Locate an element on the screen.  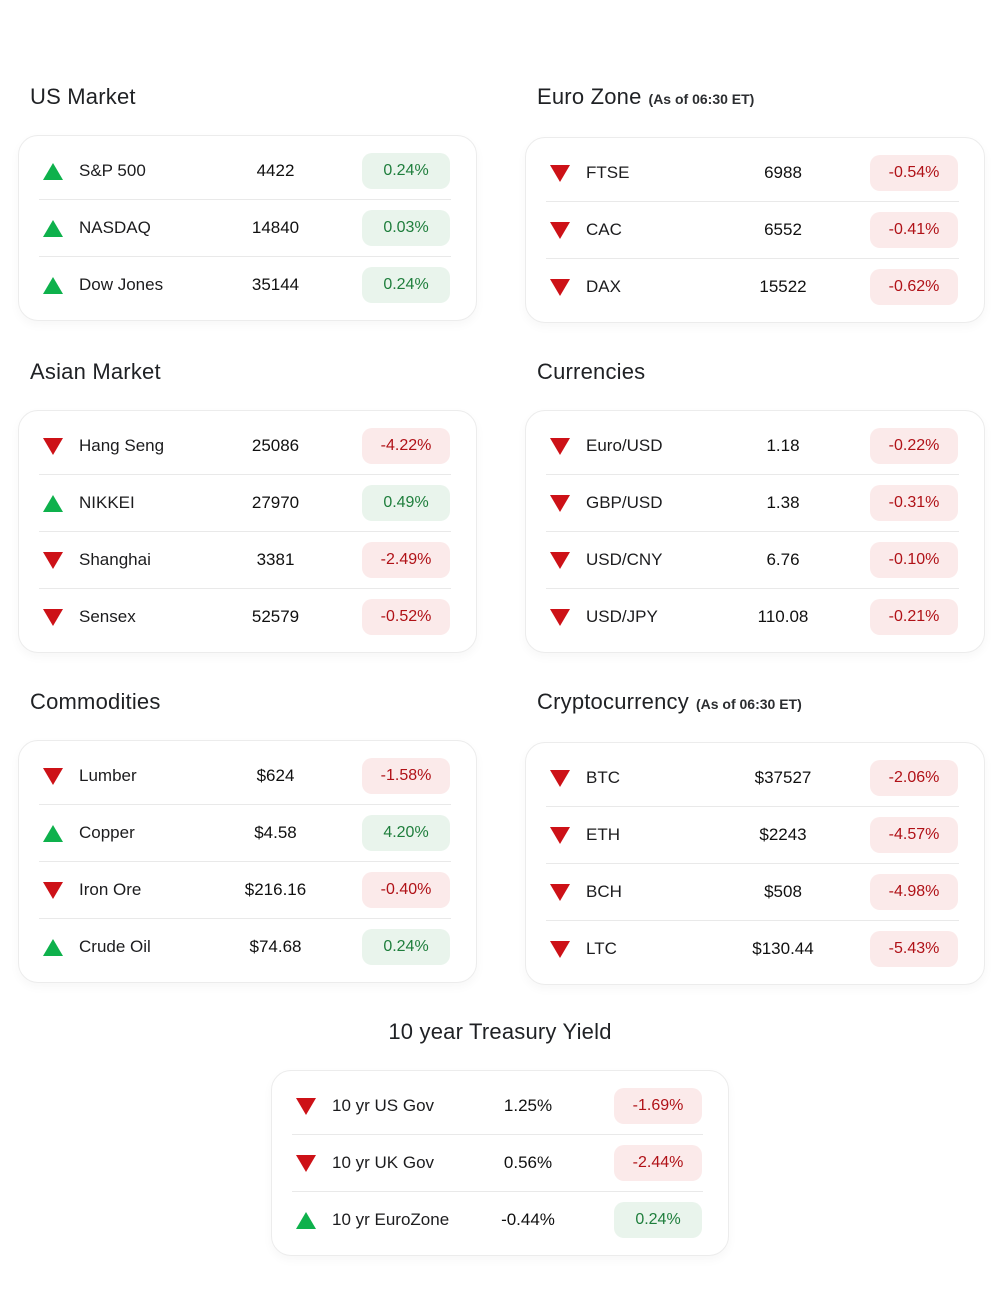
instrument-label: Sensex is located at coordinates (107, 616).